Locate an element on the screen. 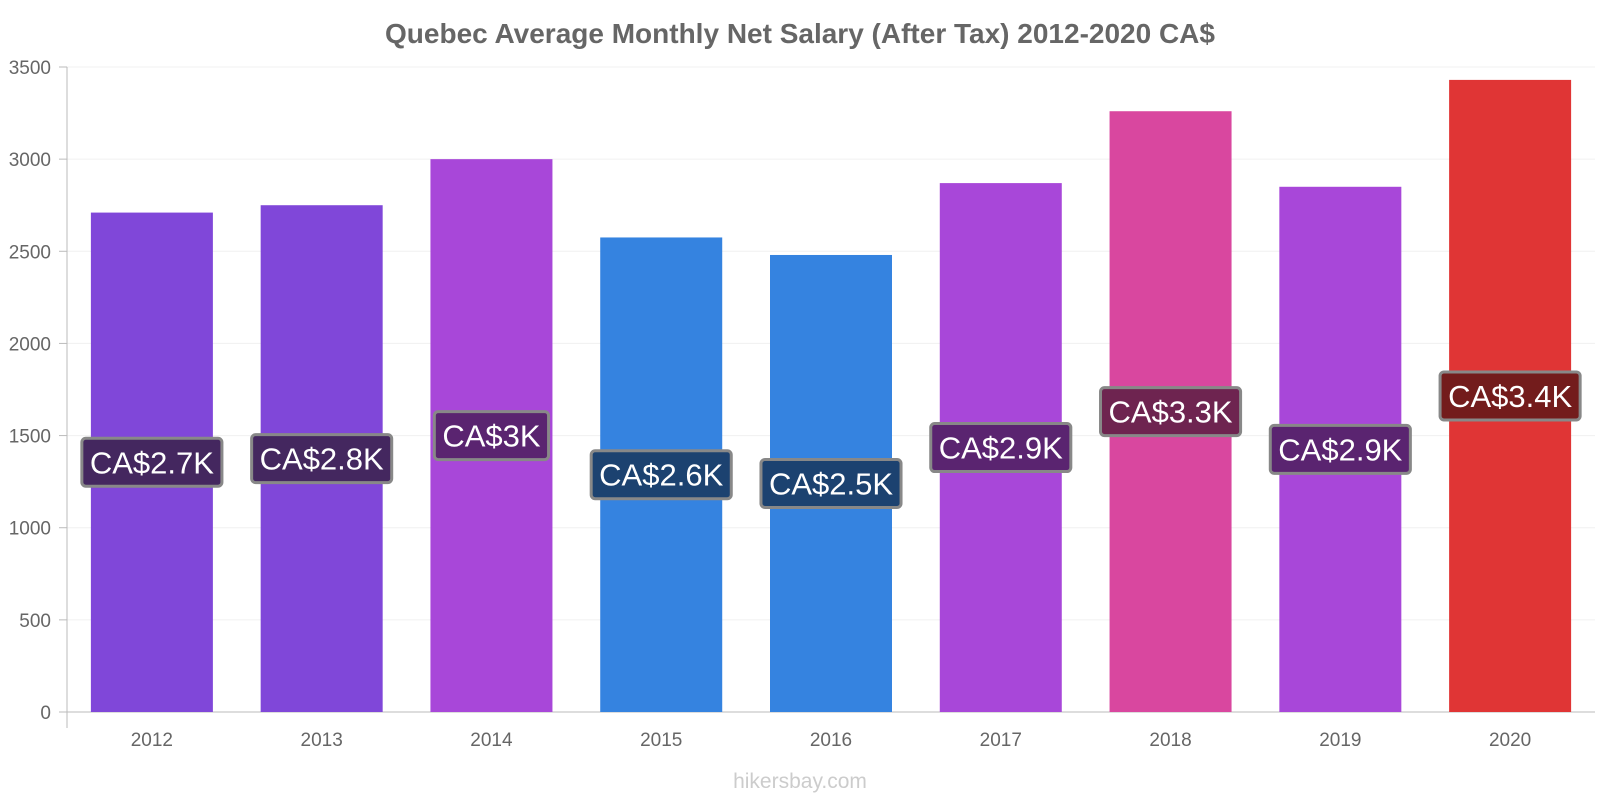  data-label-2019: CA$2.9K is located at coordinates (1340, 449).